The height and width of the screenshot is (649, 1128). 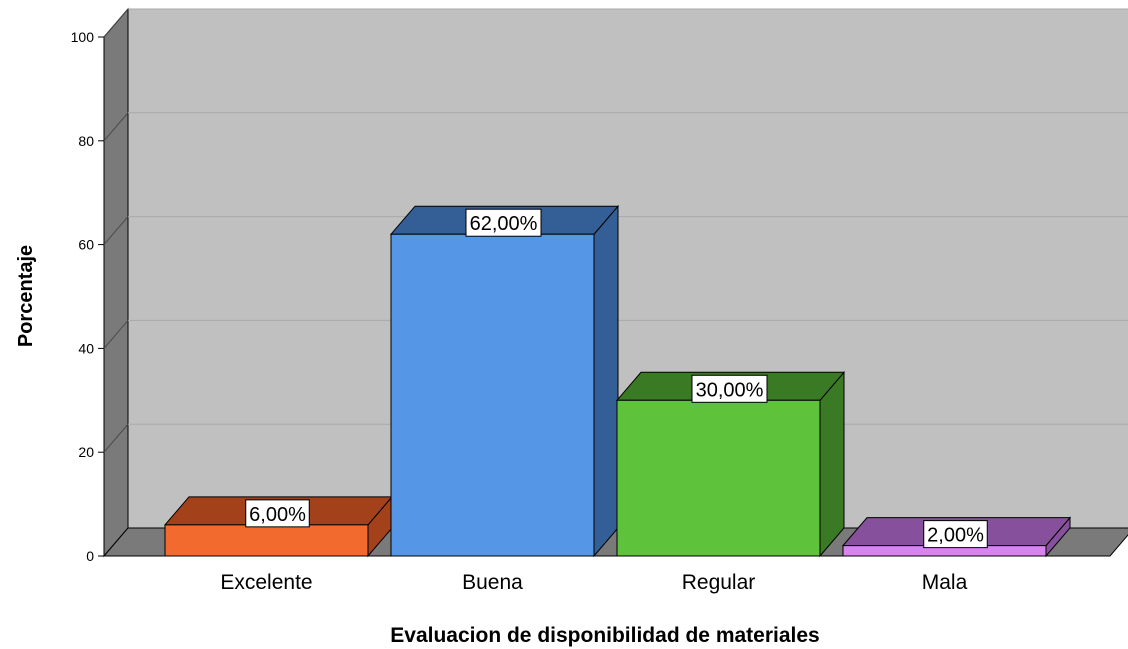 What do you see at coordinates (83, 37) in the screenshot?
I see `y-tick-label: 100` at bounding box center [83, 37].